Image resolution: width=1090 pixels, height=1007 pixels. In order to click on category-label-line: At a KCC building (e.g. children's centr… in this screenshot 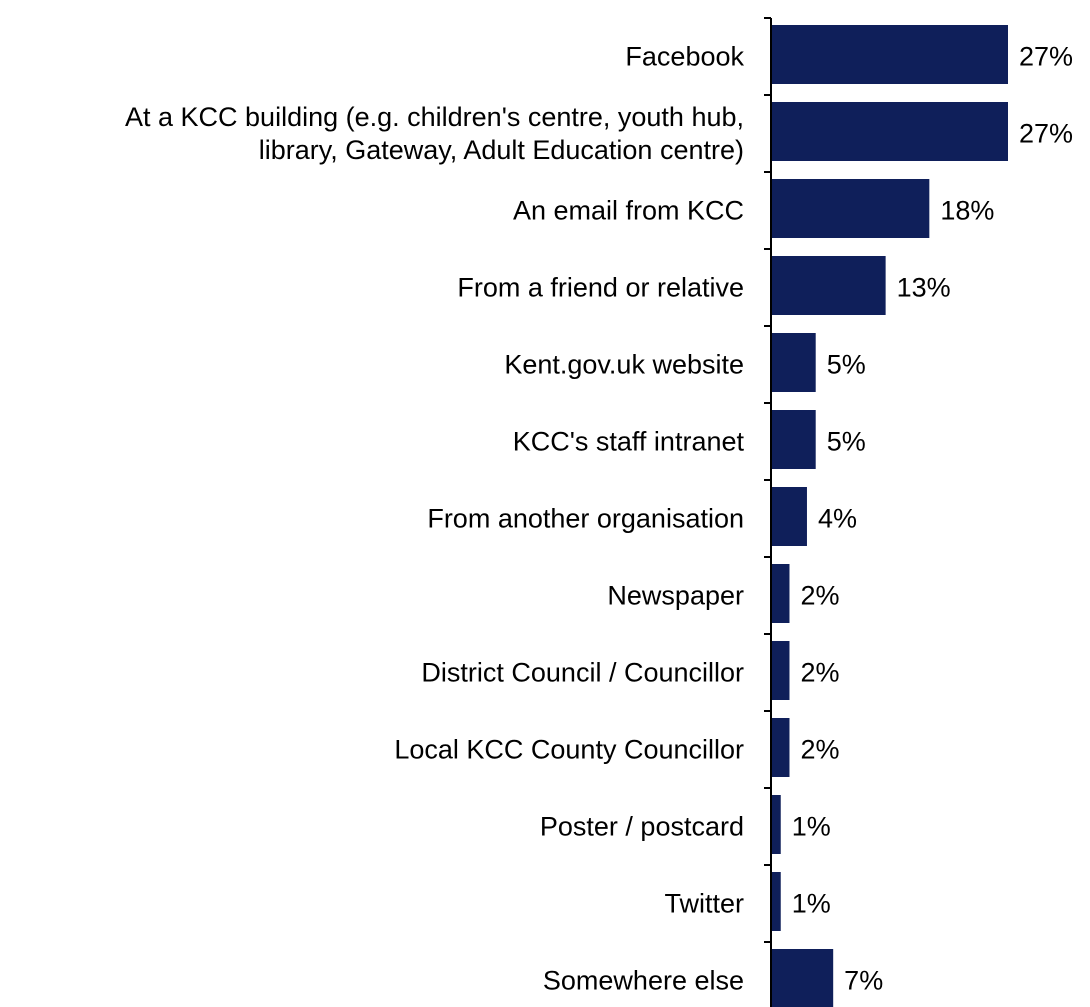, I will do `click(434, 117)`.